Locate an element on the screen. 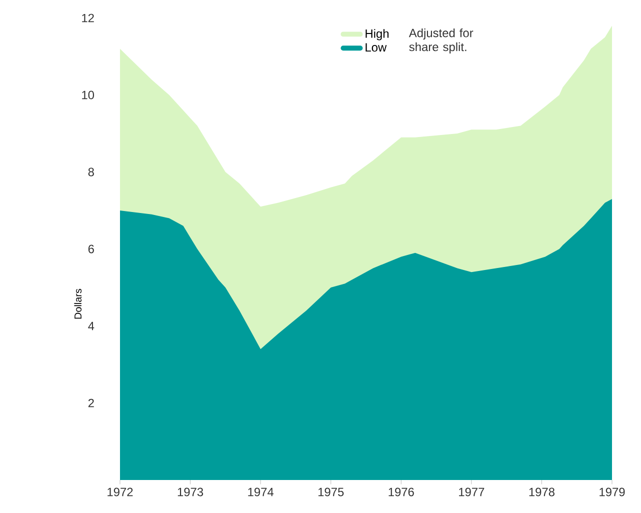 The height and width of the screenshot is (513, 641). x-tick-label: 1975 is located at coordinates (331, 492).